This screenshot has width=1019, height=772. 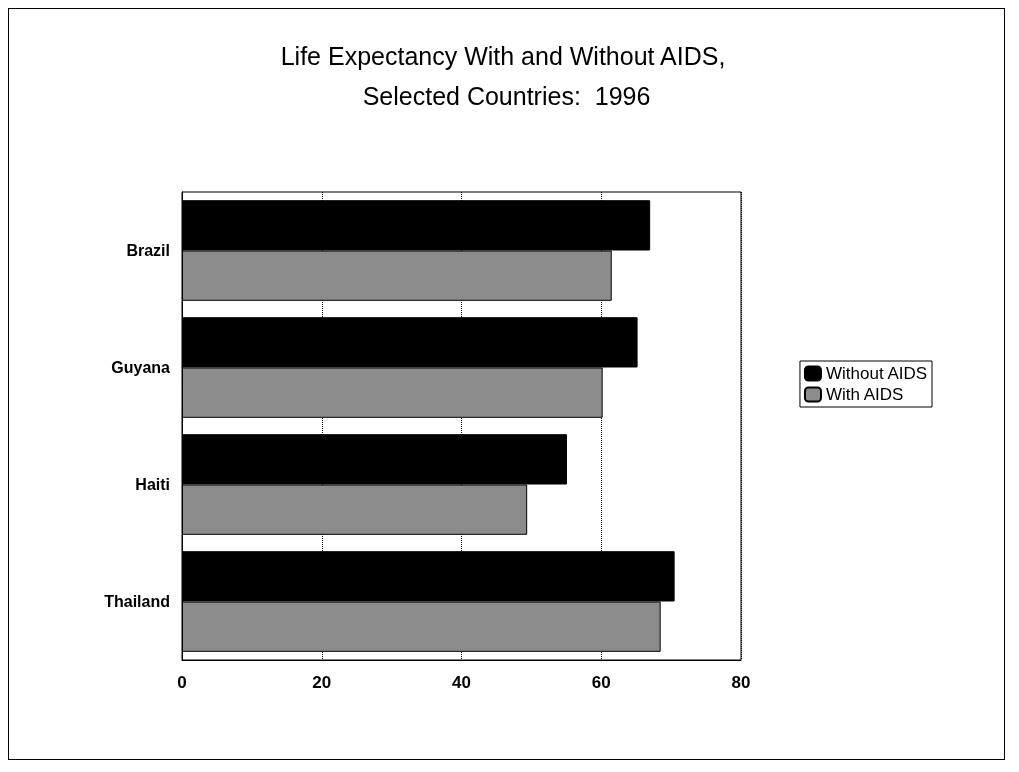 I want to click on x-tick-label: 60, so click(x=601, y=682).